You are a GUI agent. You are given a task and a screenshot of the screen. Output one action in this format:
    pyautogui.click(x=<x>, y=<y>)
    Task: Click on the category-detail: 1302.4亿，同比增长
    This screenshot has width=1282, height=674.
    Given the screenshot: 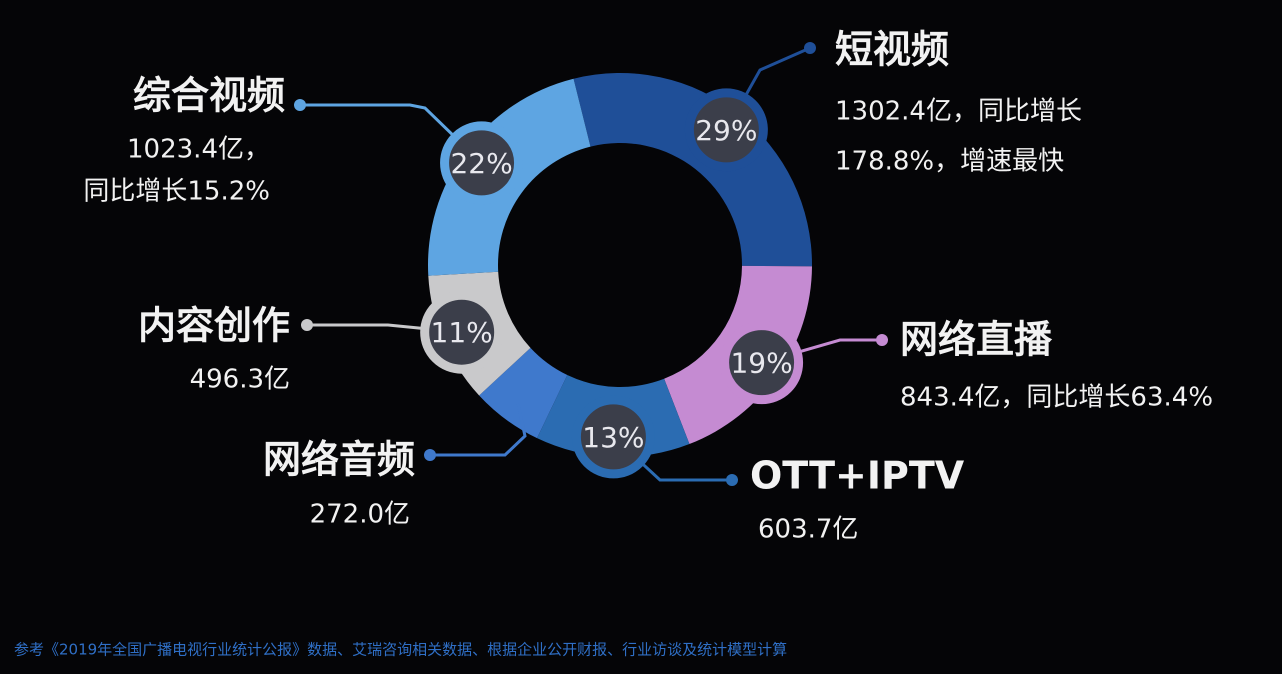 What is the action you would take?
    pyautogui.click(x=958, y=112)
    